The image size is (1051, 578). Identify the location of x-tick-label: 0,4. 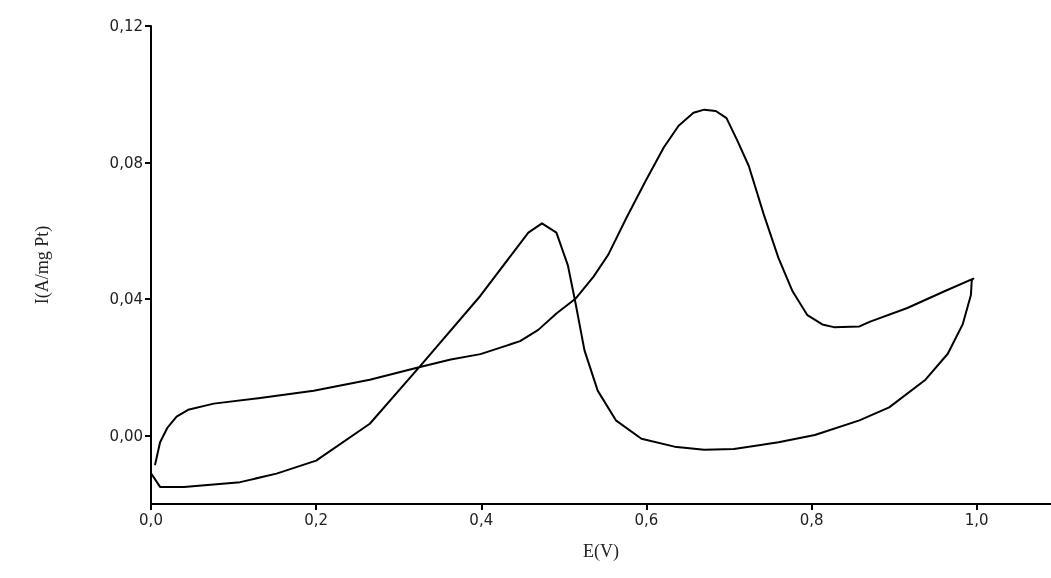
(481, 519).